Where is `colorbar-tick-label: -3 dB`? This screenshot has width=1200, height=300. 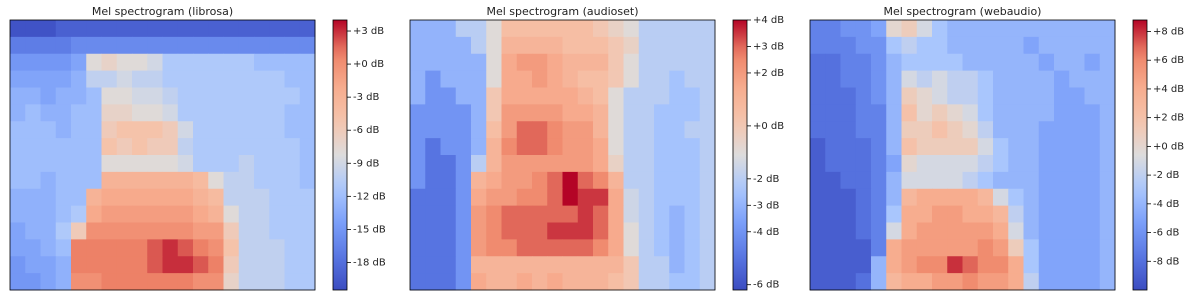
colorbar-tick-label: -3 dB is located at coordinates (366, 97).